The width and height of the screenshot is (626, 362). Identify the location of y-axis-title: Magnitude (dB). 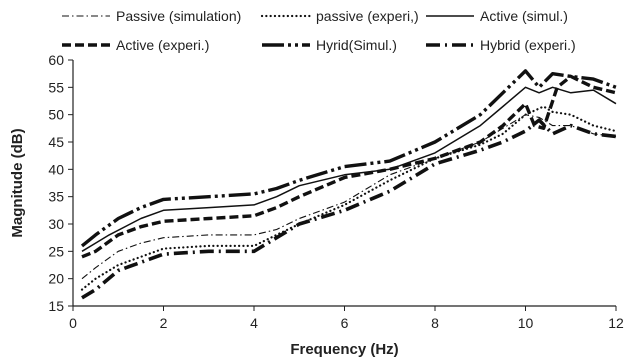
(17, 182).